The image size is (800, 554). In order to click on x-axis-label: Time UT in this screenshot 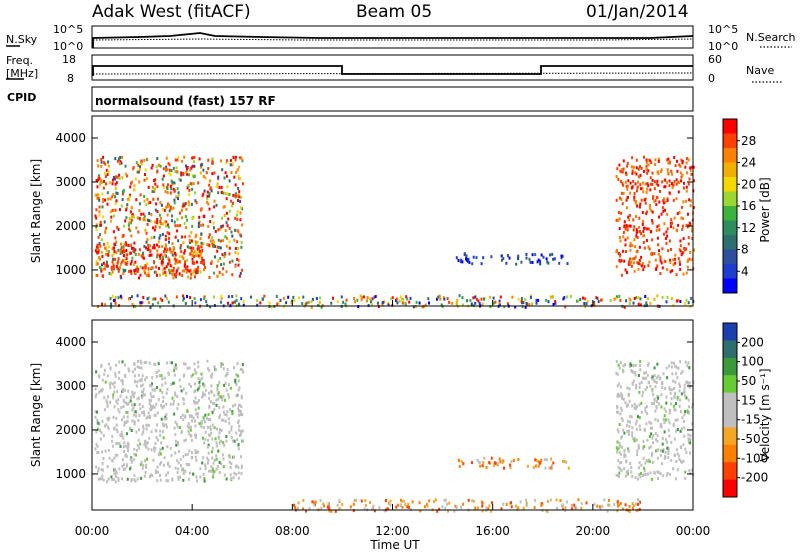, I will do `click(394, 545)`.